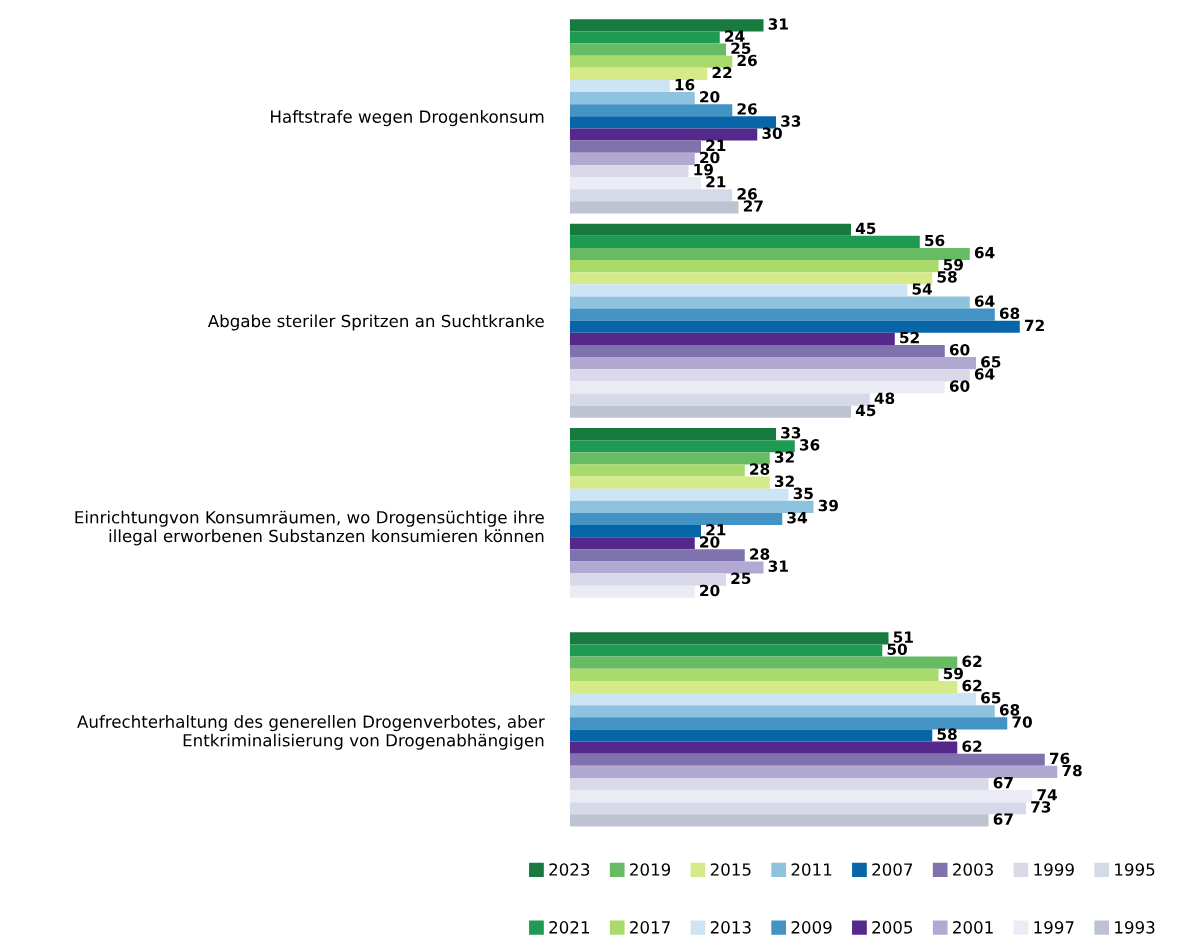 Image resolution: width=1187 pixels, height=945 pixels. Describe the element at coordinates (741, 48) in the screenshot. I see `data-label: 25` at that location.